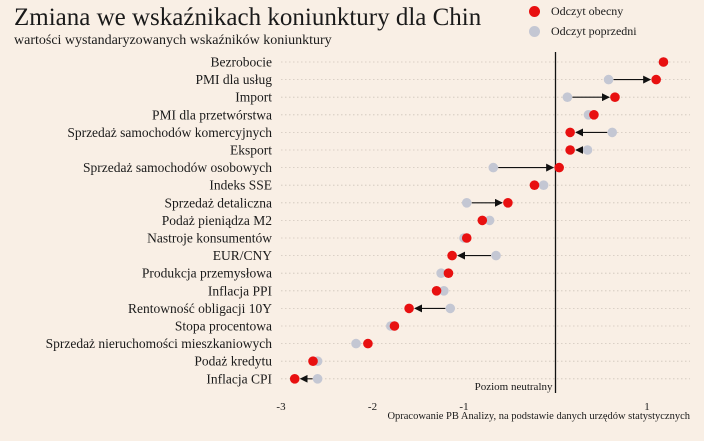 Image resolution: width=704 pixels, height=441 pixels. Describe the element at coordinates (223, 326) in the screenshot. I see `category-label: Stopa procentowa` at that location.